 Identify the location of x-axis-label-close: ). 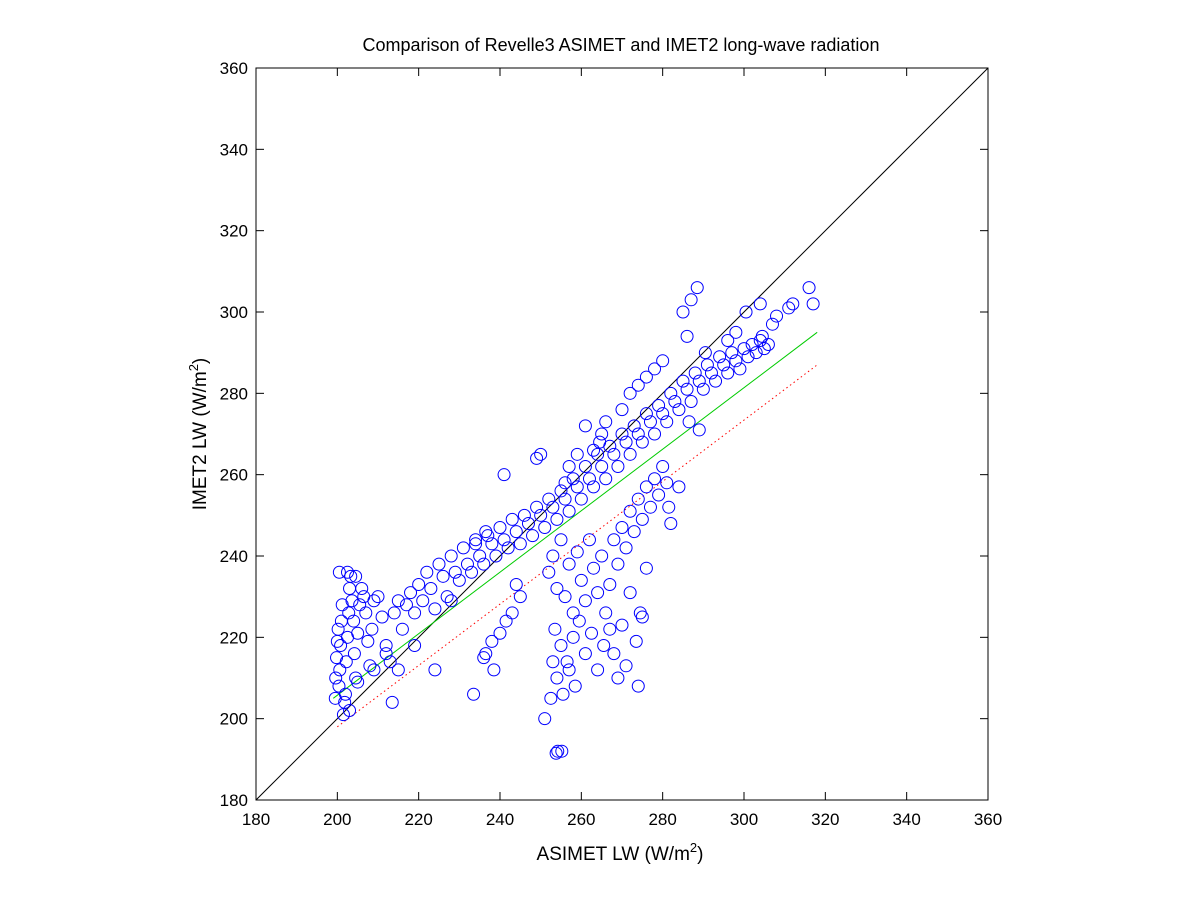
(700, 854).